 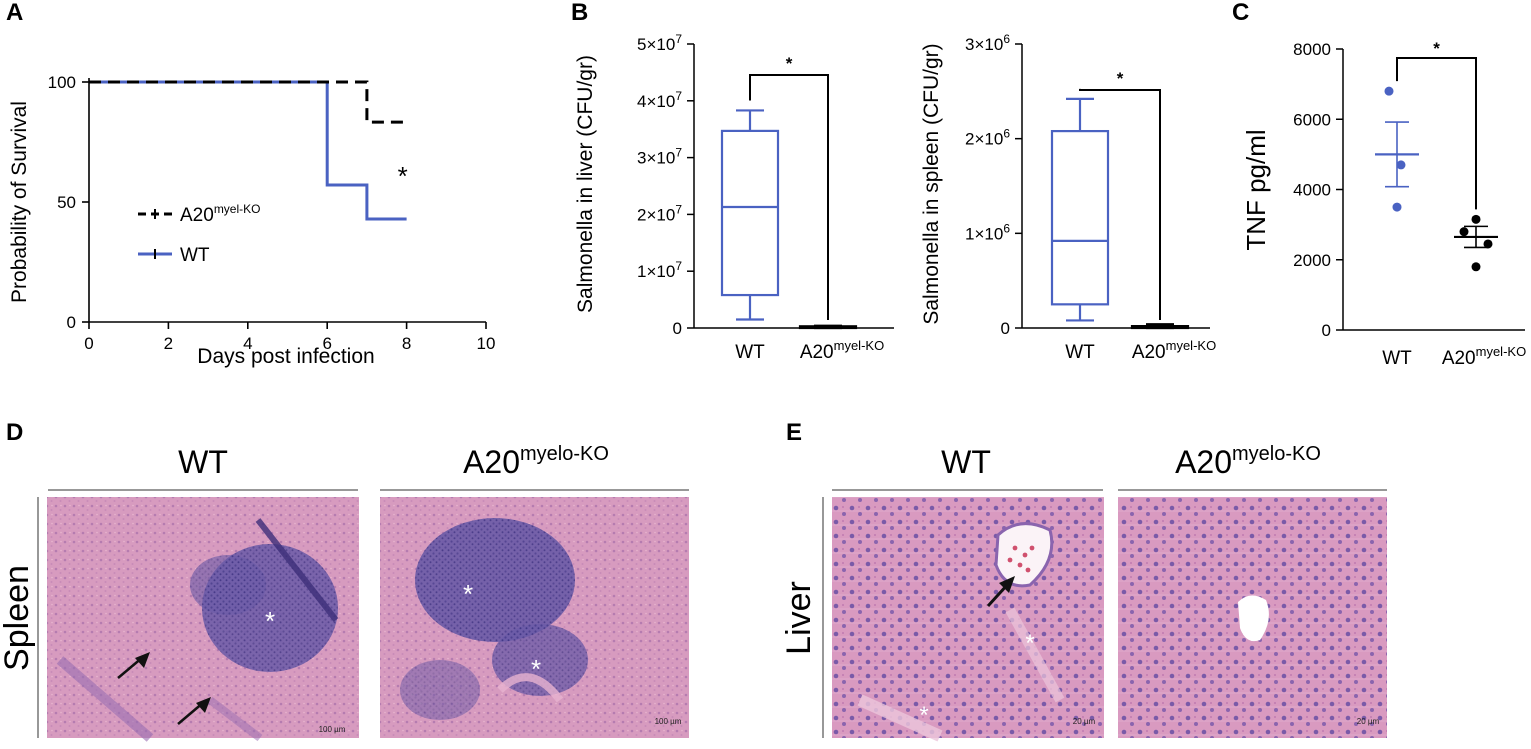 What do you see at coordinates (1312, 119) in the screenshot?
I see `y-tick-label: 6000` at bounding box center [1312, 119].